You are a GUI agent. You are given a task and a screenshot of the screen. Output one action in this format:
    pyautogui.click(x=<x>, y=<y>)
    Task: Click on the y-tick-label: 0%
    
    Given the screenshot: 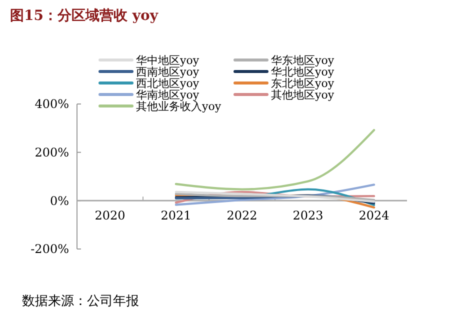 What is the action you would take?
    pyautogui.click(x=59, y=201)
    